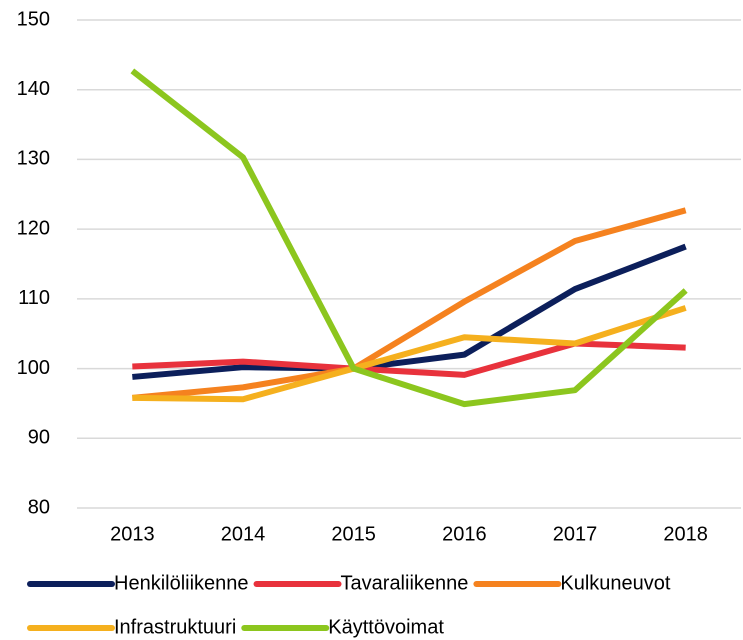 The image size is (743, 640). I want to click on x-tick-label: 2014, so click(243, 534).